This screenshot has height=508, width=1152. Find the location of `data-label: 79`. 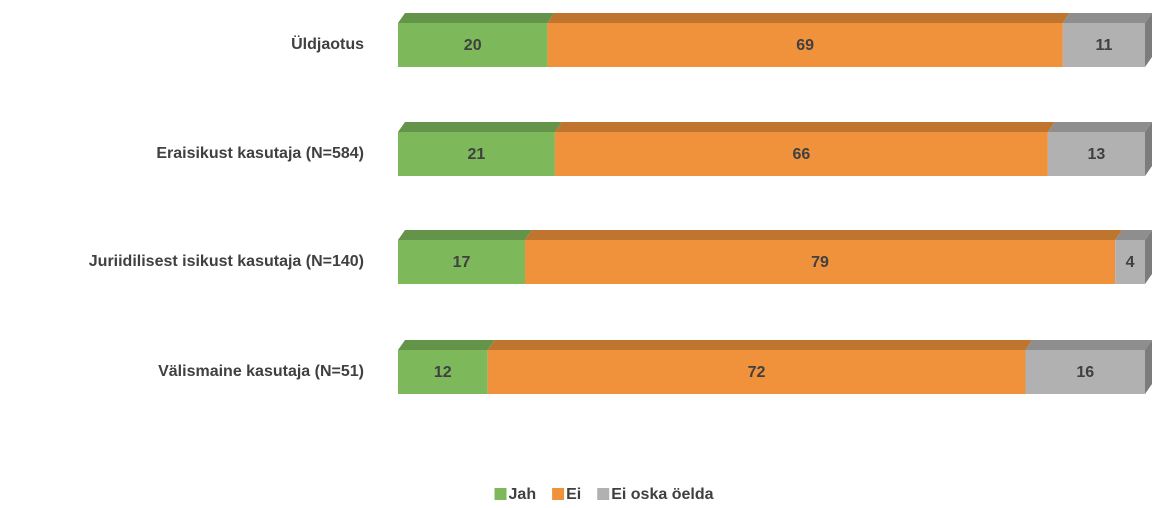

data-label: 79 is located at coordinates (820, 262).